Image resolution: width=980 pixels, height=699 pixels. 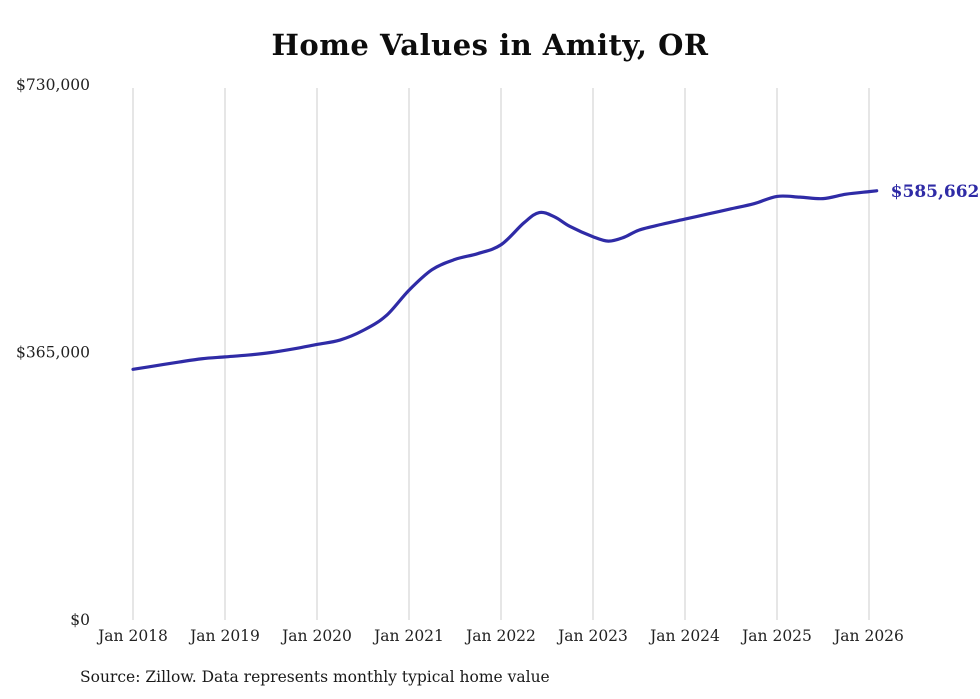 I want to click on x-tick-label: Jan 2023, so click(x=592, y=636).